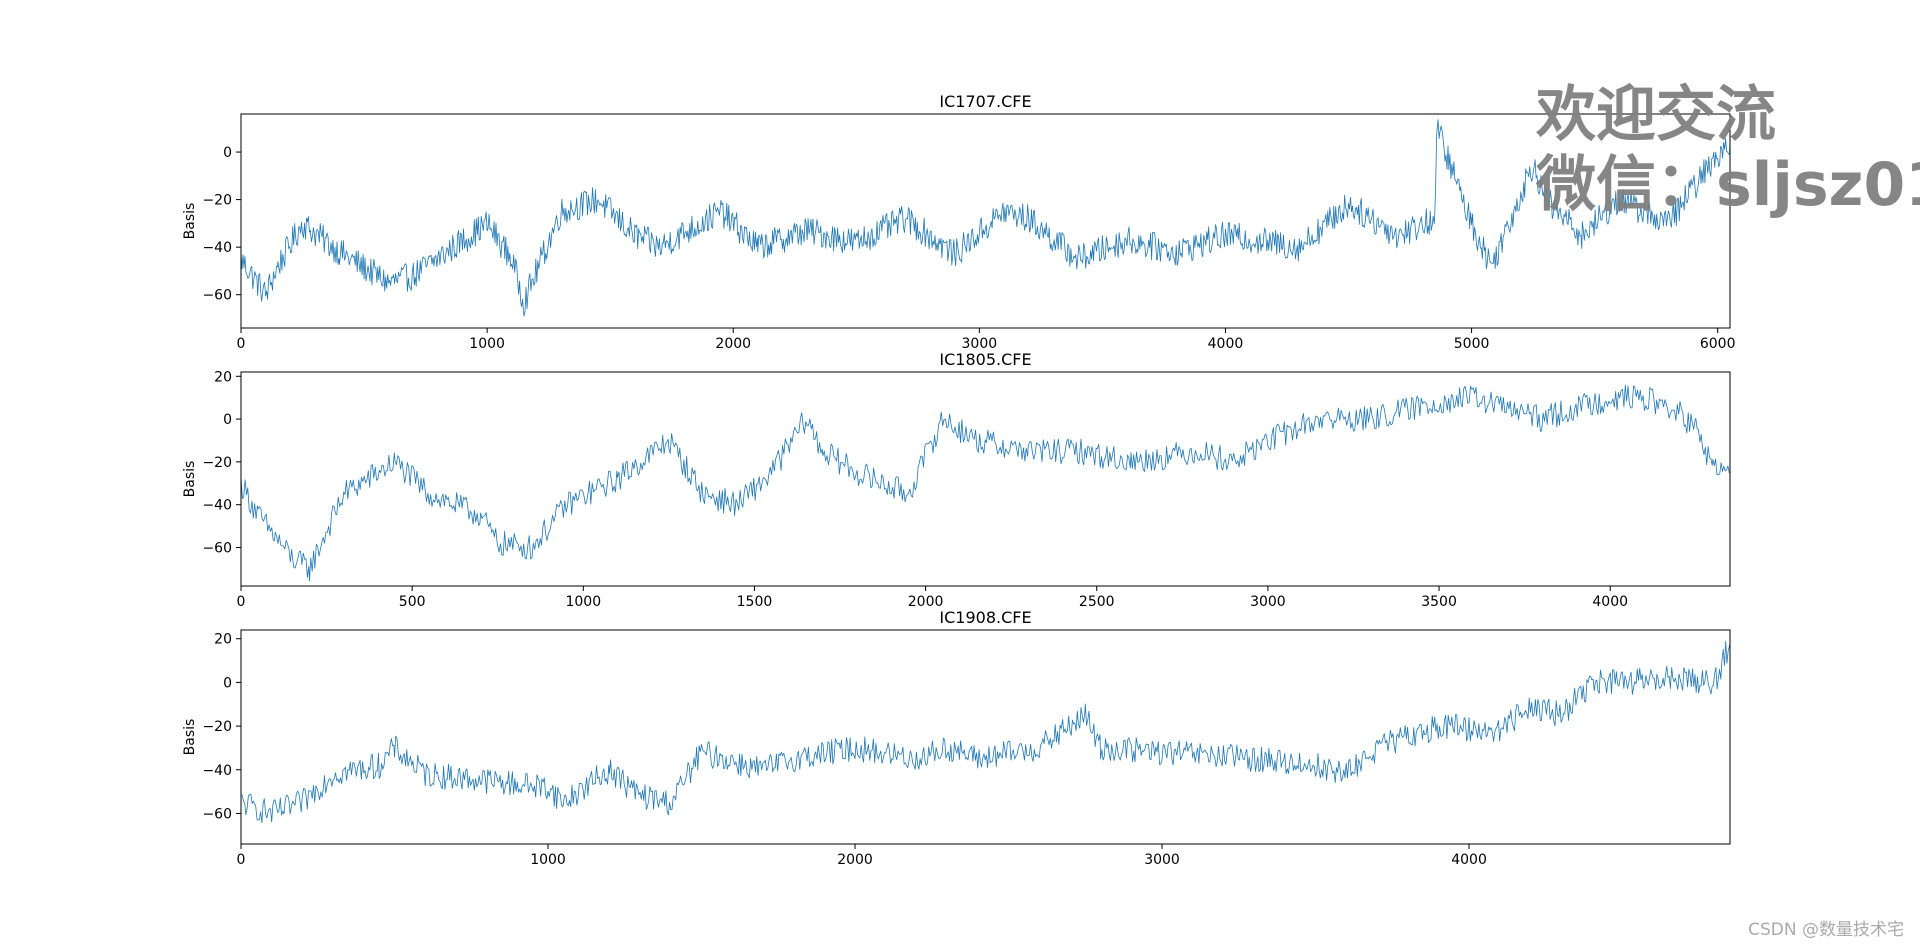 The width and height of the screenshot is (1920, 948). I want to click on x-tick-label: 3500, so click(1439, 602).